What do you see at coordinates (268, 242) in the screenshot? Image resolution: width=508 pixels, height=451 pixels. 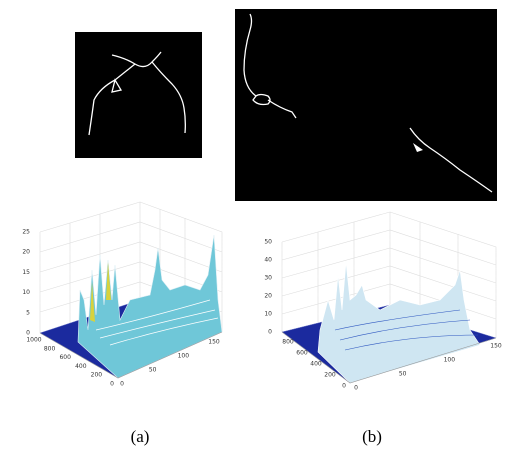 I see `z-tick-label: 50` at bounding box center [268, 242].